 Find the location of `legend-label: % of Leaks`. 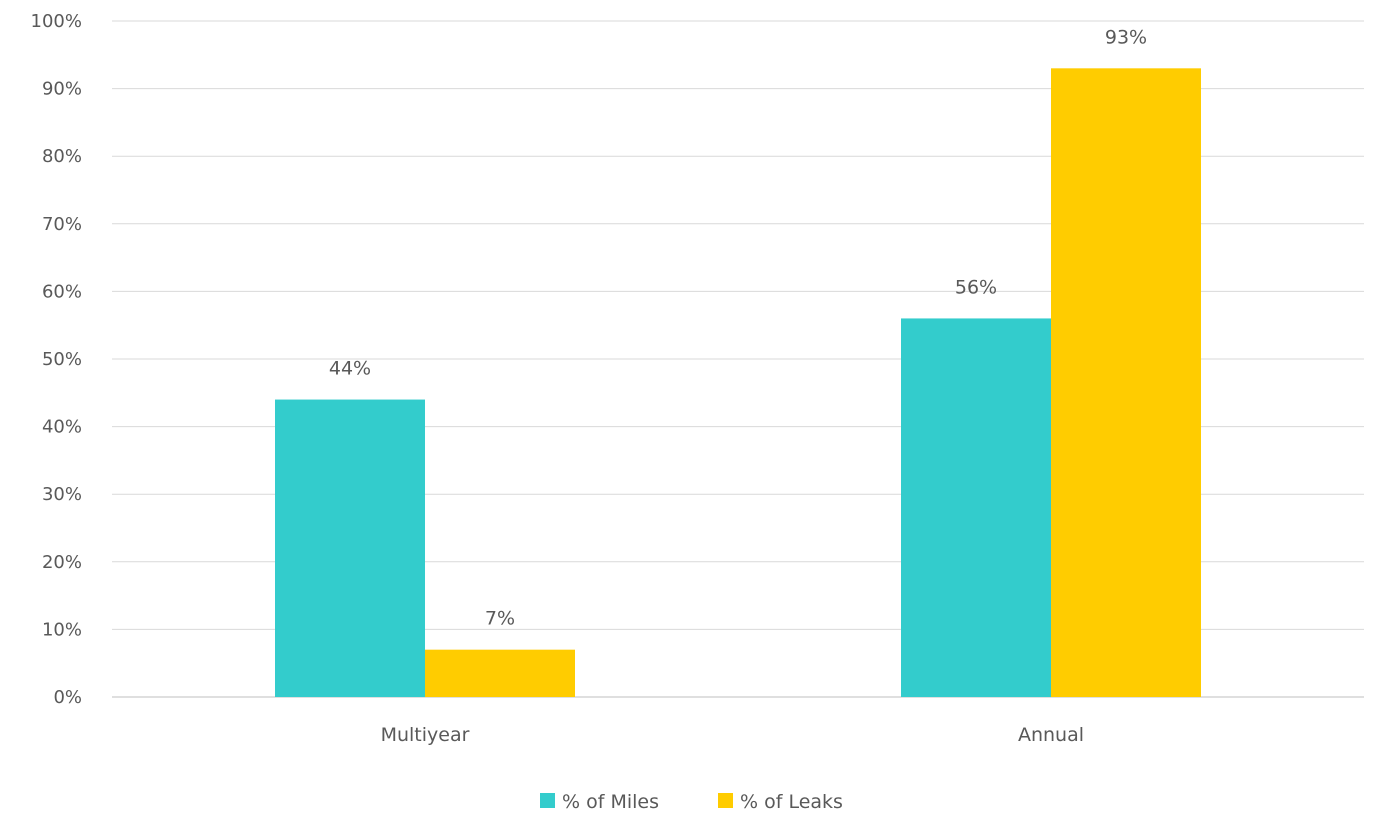

legend-label: % of Leaks is located at coordinates (791, 800).